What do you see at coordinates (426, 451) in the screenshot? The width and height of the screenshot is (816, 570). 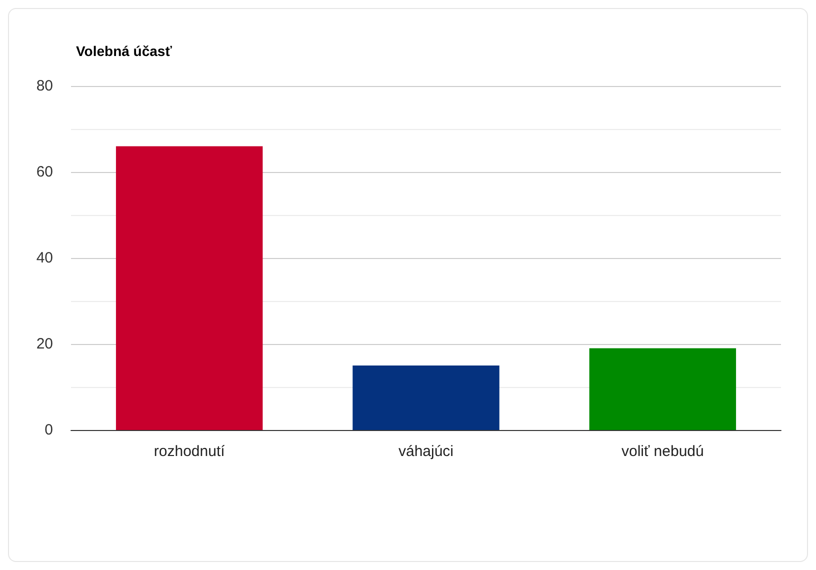 I see `x-tick-label: váhajúci` at bounding box center [426, 451].